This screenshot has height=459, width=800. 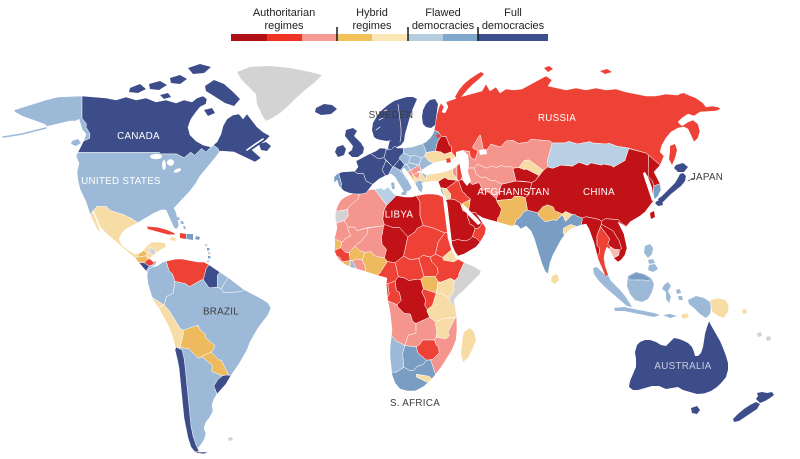 What do you see at coordinates (399, 215) in the screenshot?
I see `svg-text: LIBYA` at bounding box center [399, 215].